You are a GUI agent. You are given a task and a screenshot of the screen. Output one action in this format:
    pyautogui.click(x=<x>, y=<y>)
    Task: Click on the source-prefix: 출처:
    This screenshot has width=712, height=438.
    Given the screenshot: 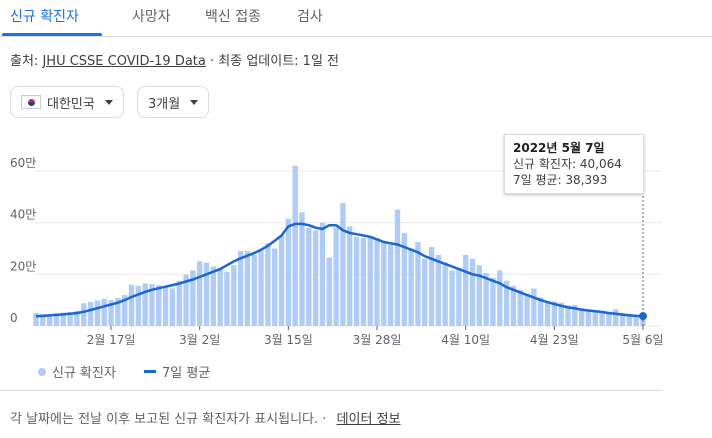 What is the action you would take?
    pyautogui.click(x=24, y=61)
    